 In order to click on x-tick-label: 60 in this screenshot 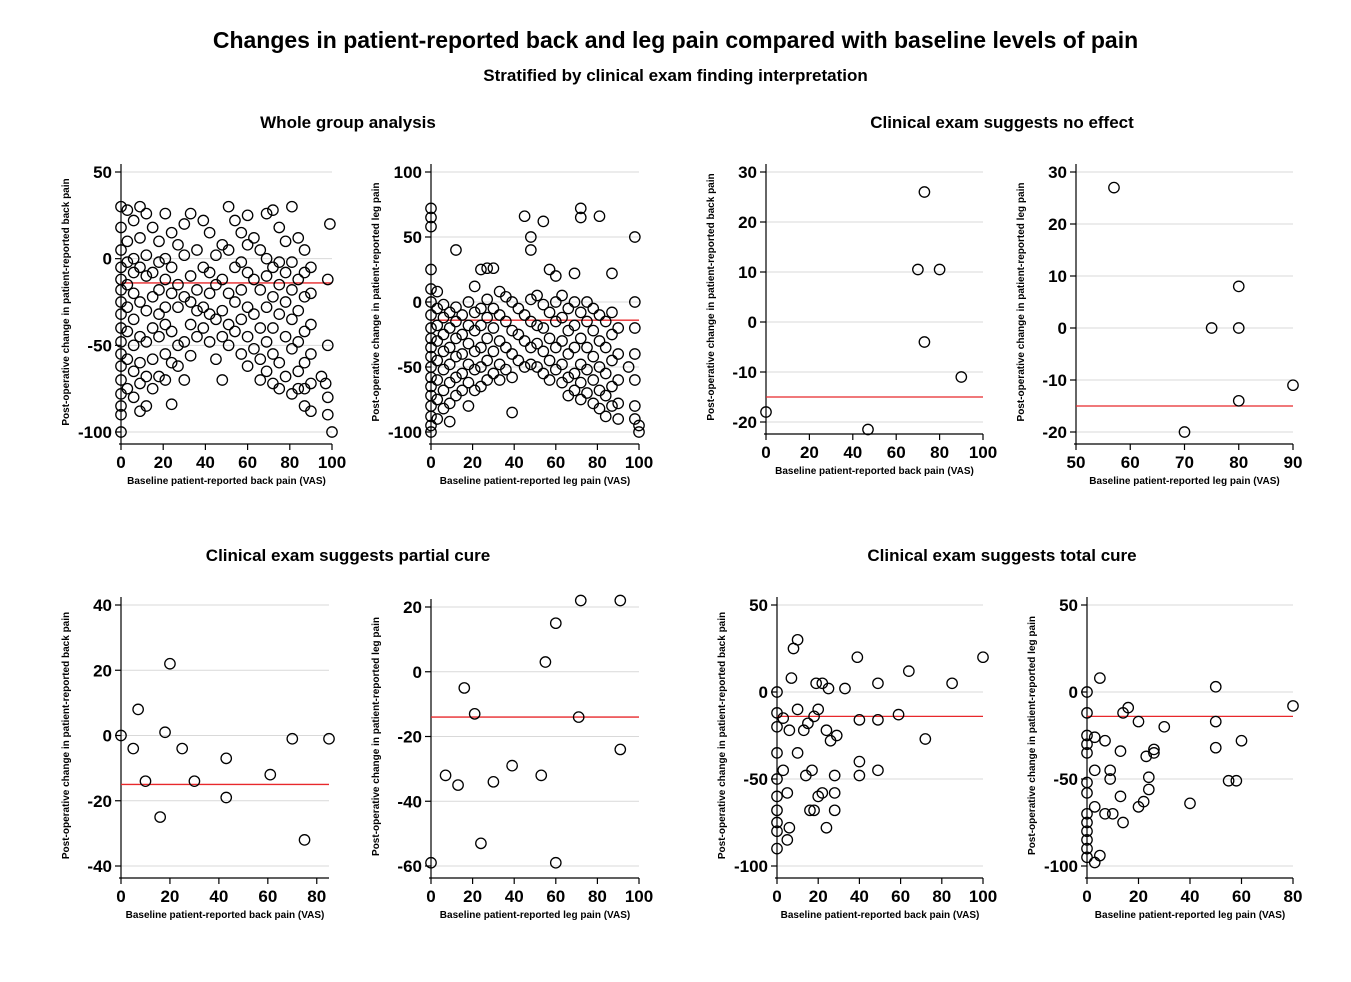, I will do `click(267, 896)`.